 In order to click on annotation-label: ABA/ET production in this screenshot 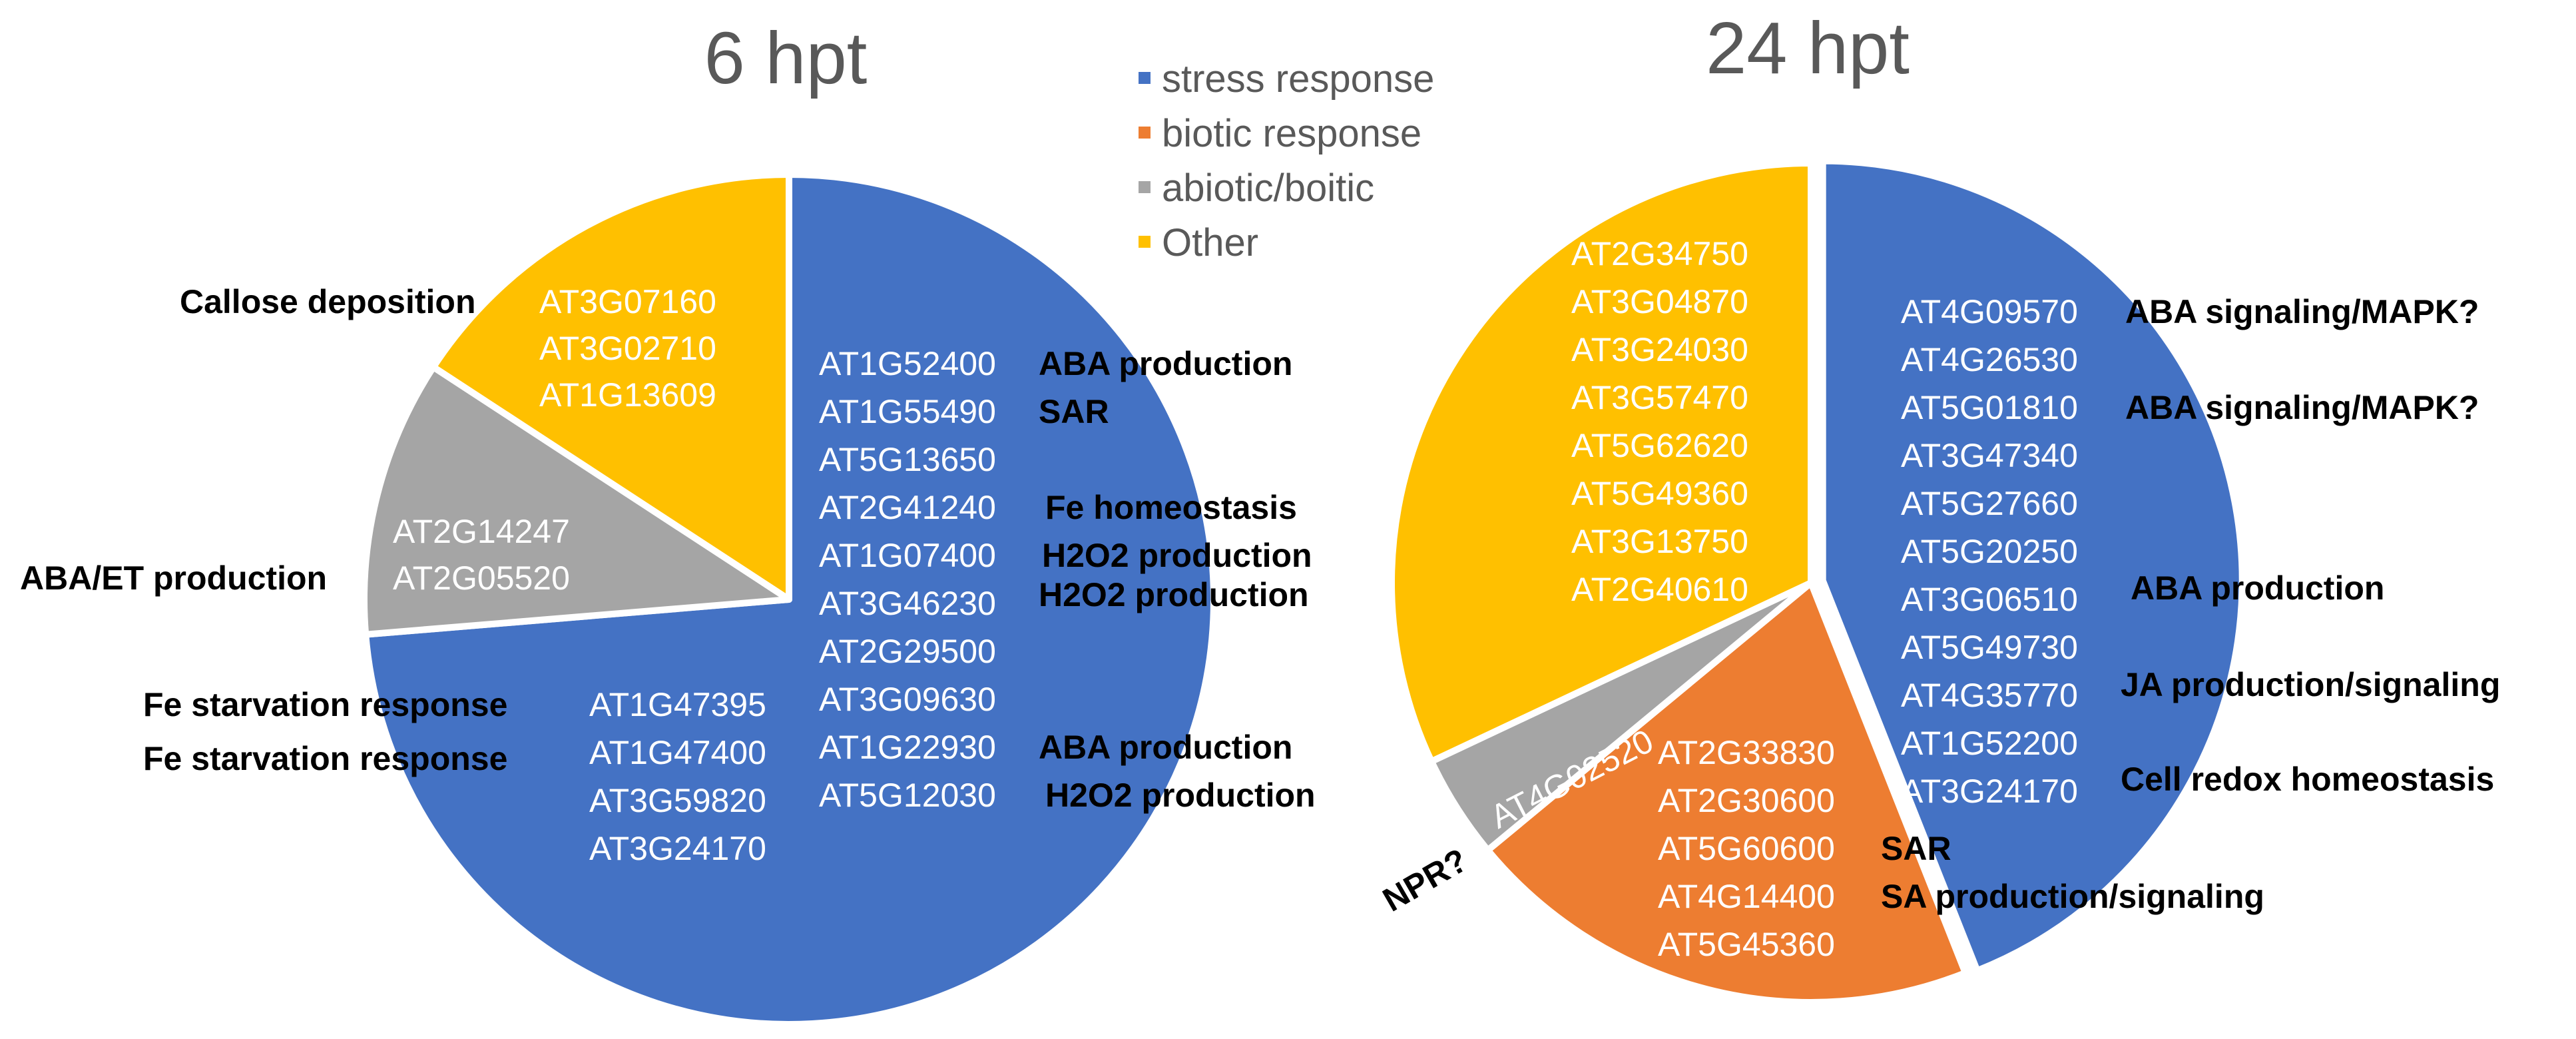, I will do `click(174, 578)`.